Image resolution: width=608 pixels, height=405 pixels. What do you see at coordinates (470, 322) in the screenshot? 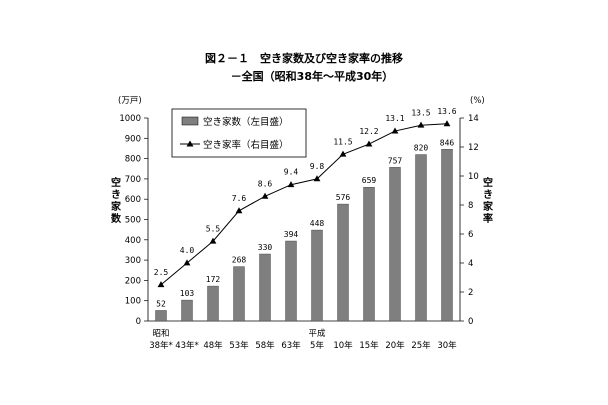
I see `right-tick-label: 0` at bounding box center [470, 322].